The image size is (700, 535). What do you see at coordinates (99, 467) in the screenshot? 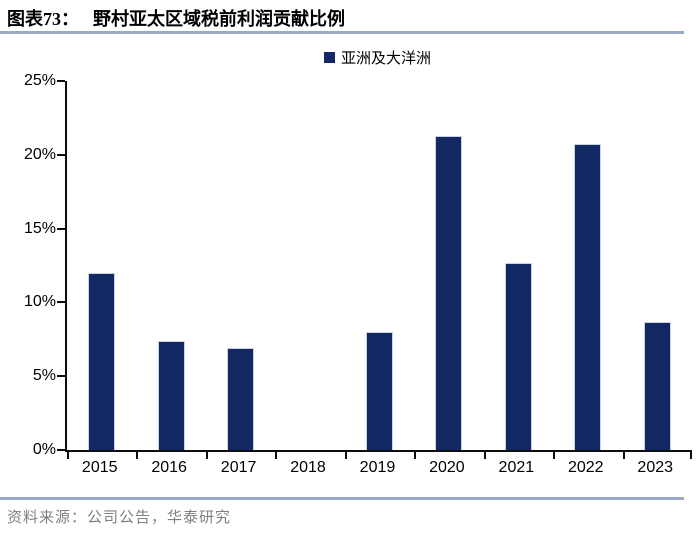
I see `x-tick-label: 2015` at bounding box center [99, 467].